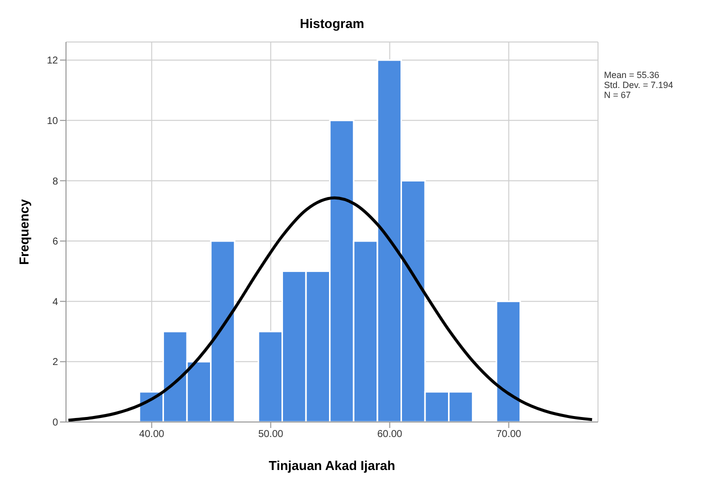  Describe the element at coordinates (52, 61) in the screenshot. I see `y-tick-label: 12` at that location.